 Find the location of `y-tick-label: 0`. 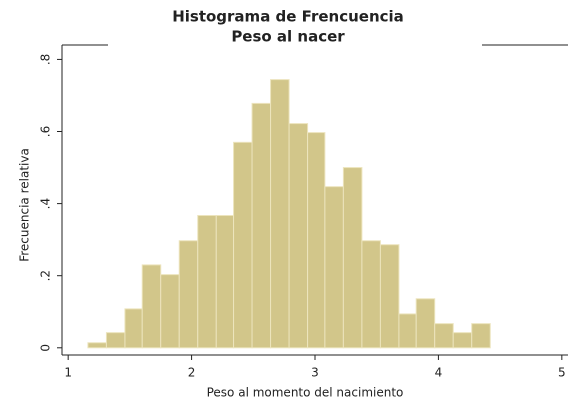

y-tick-label: 0 is located at coordinates (46, 348).